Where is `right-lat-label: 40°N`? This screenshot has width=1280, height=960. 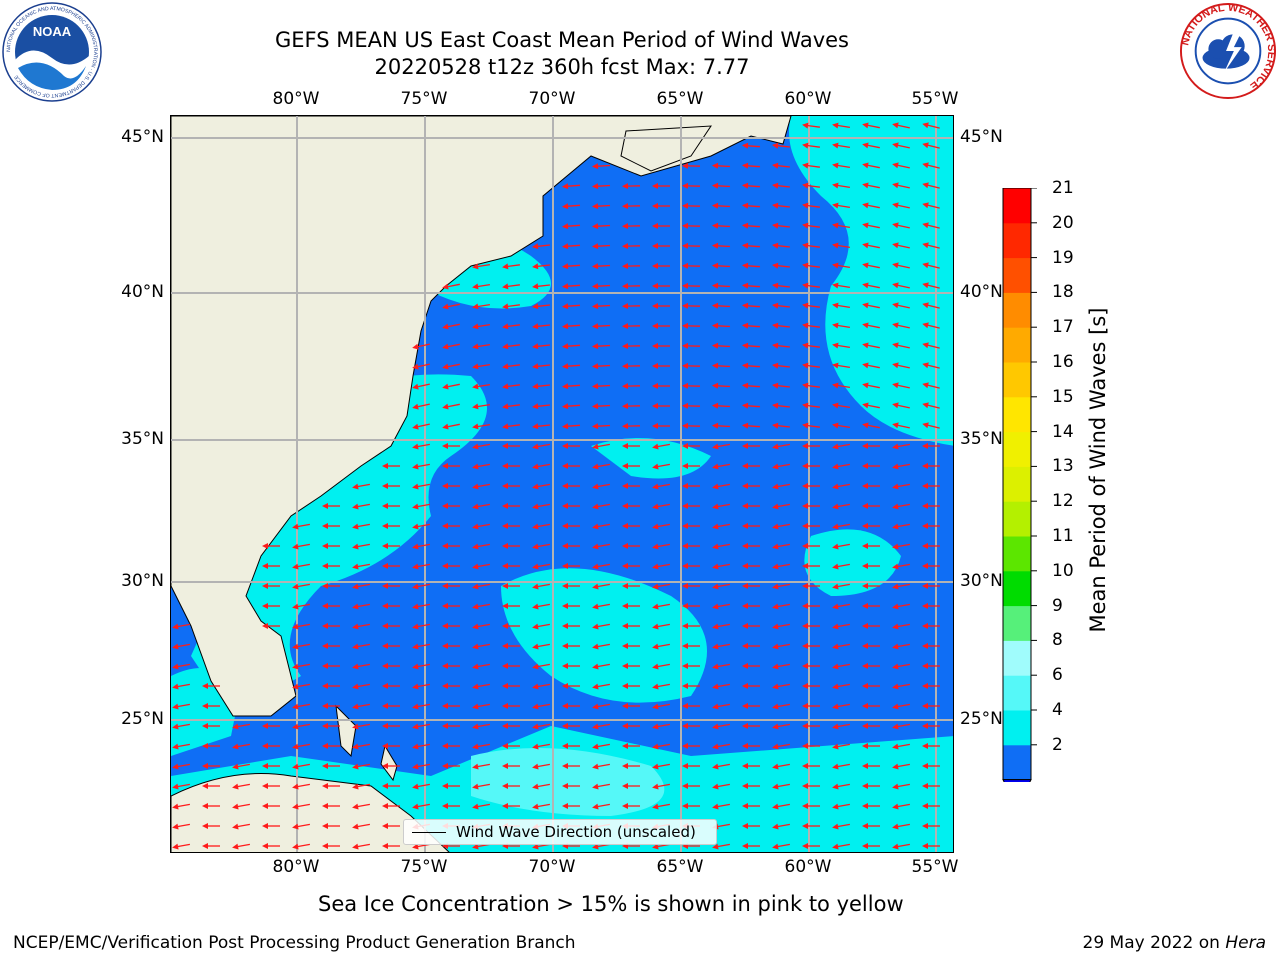 right-lat-label: 40°N is located at coordinates (981, 292).